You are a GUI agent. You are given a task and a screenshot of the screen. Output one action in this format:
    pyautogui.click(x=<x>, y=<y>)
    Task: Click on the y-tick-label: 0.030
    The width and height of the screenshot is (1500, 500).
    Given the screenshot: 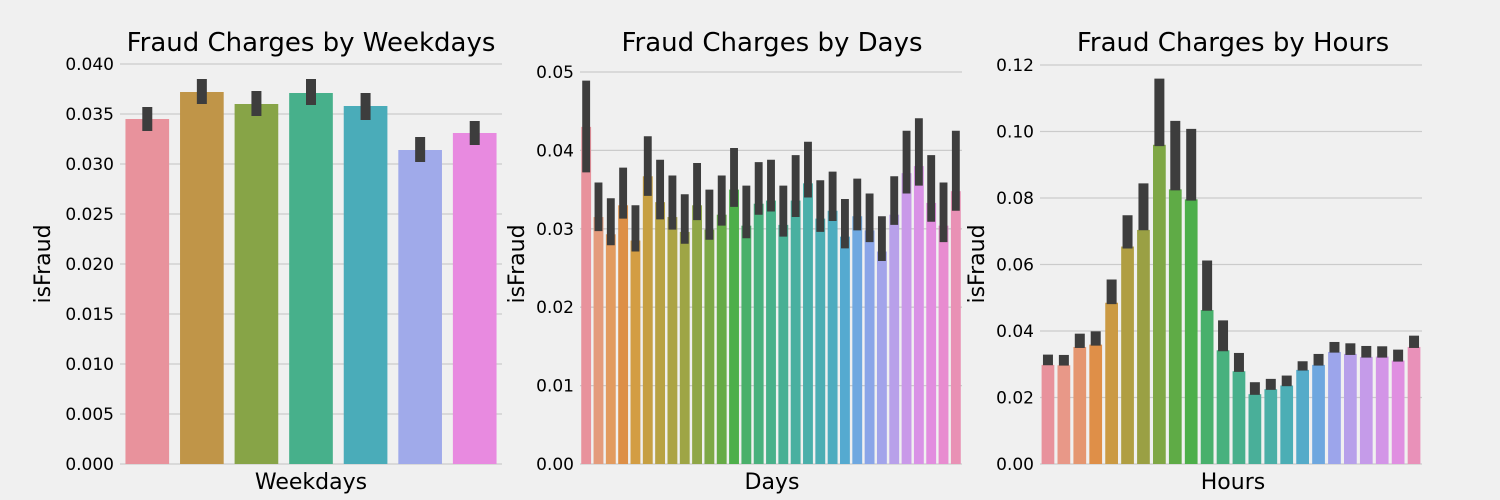 What is the action you would take?
    pyautogui.click(x=89, y=165)
    